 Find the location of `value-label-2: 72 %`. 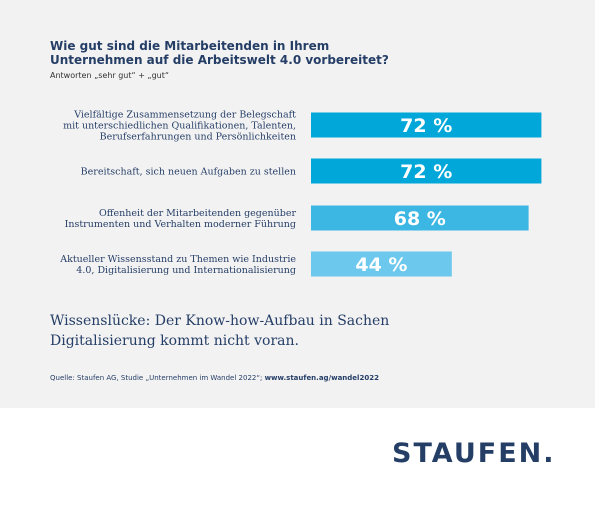

value-label-2: 72 % is located at coordinates (426, 172).